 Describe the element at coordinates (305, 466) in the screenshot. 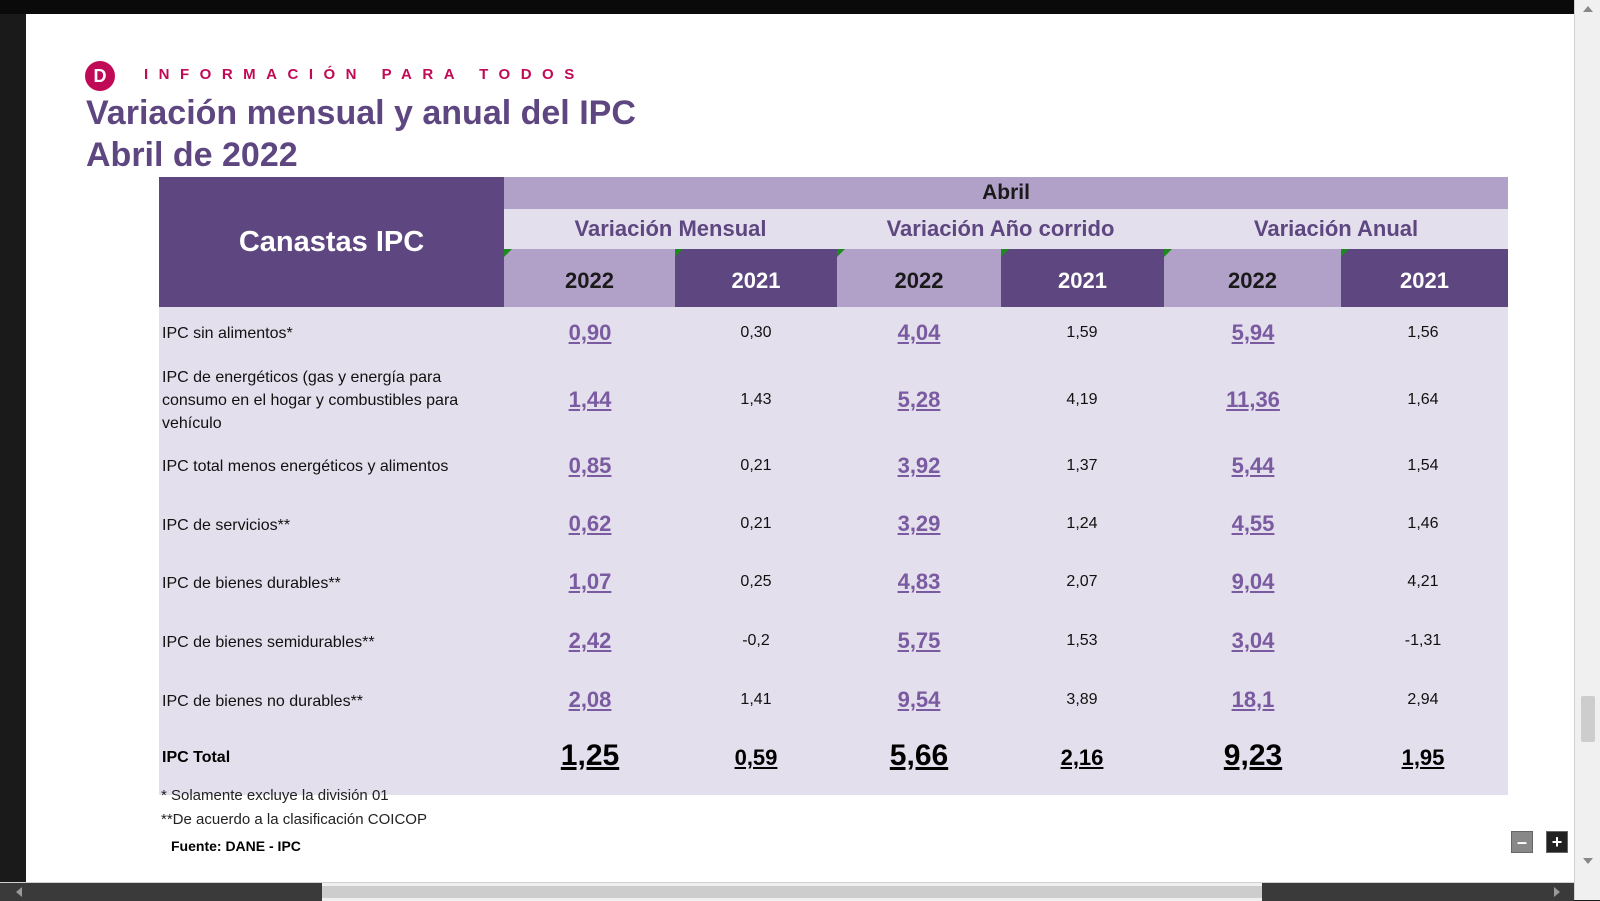

I see `row-label: IPC total menos energéticos y alimentos` at that location.